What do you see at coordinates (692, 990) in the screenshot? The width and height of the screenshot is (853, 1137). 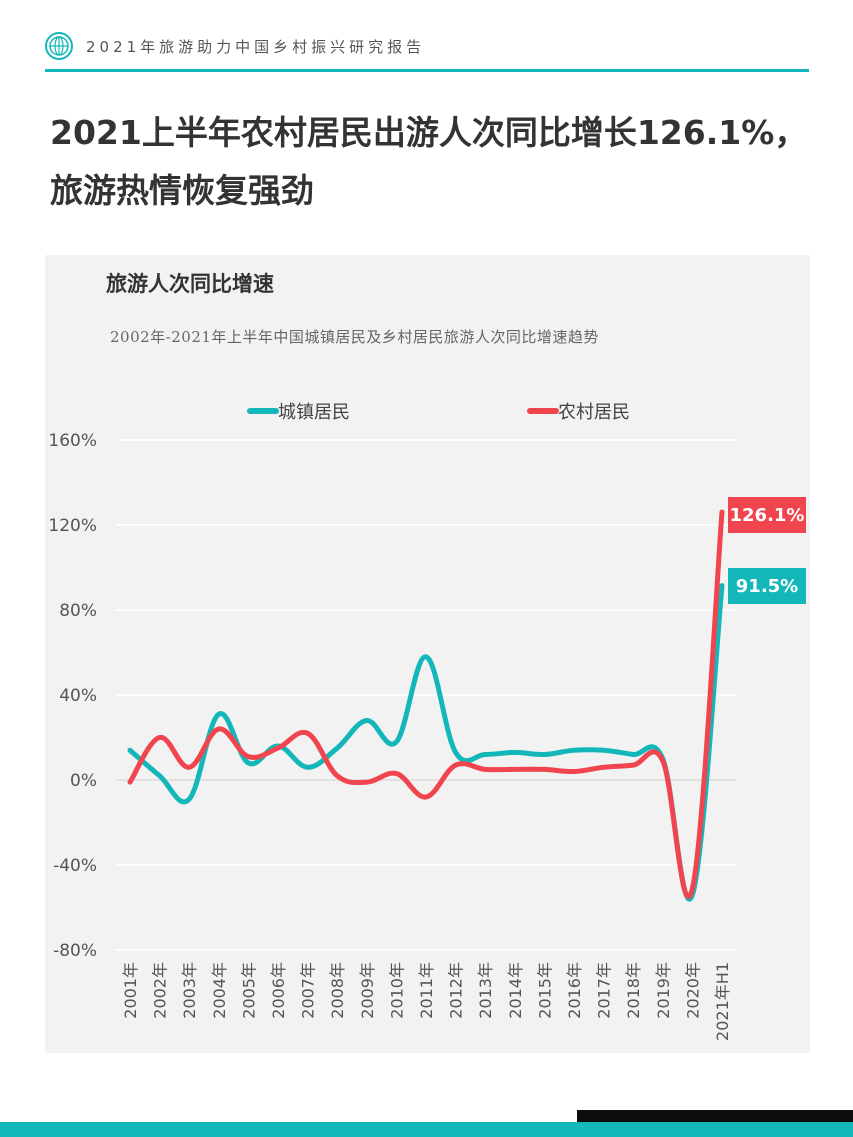 I see `x-tick-label: 2020年` at bounding box center [692, 990].